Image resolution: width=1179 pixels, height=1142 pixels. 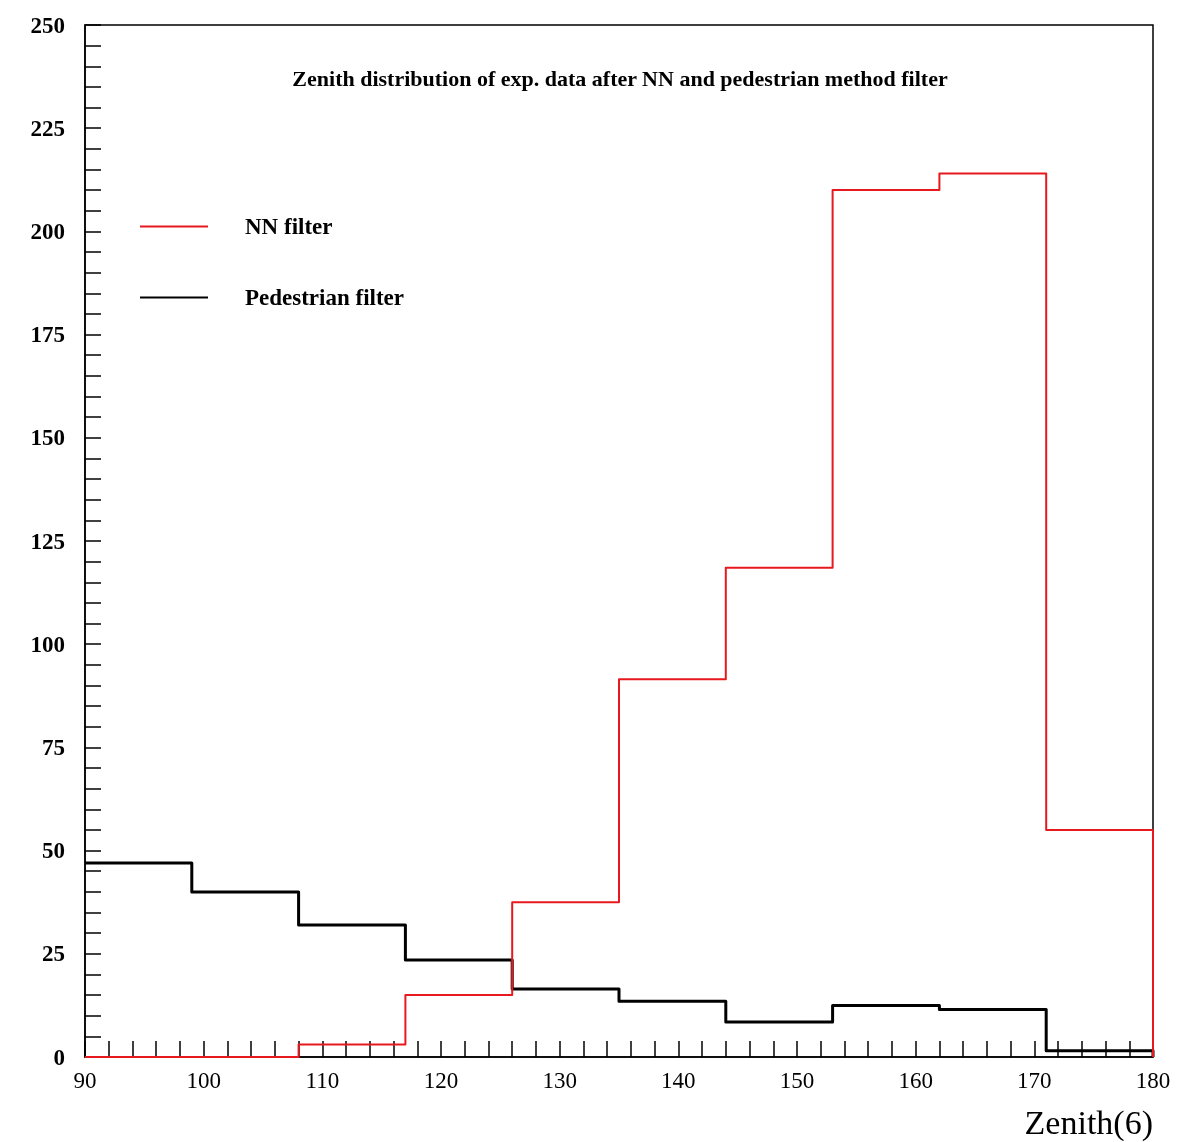 What do you see at coordinates (47, 438) in the screenshot?
I see `y-tick-label: 150` at bounding box center [47, 438].